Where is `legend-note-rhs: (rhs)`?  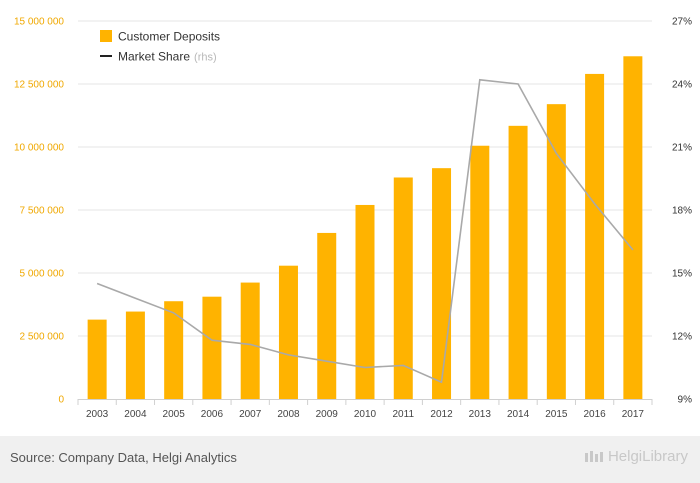 legend-note-rhs: (rhs) is located at coordinates (205, 58).